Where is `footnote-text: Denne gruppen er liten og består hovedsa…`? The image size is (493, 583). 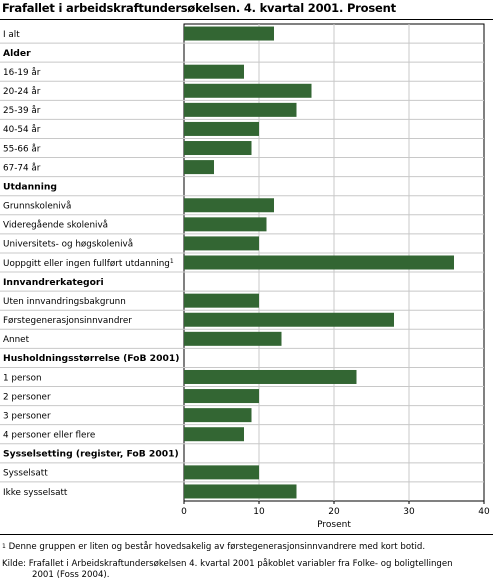 footnote-text: Denne gruppen er liten og består hovedsa… is located at coordinates (217, 547).